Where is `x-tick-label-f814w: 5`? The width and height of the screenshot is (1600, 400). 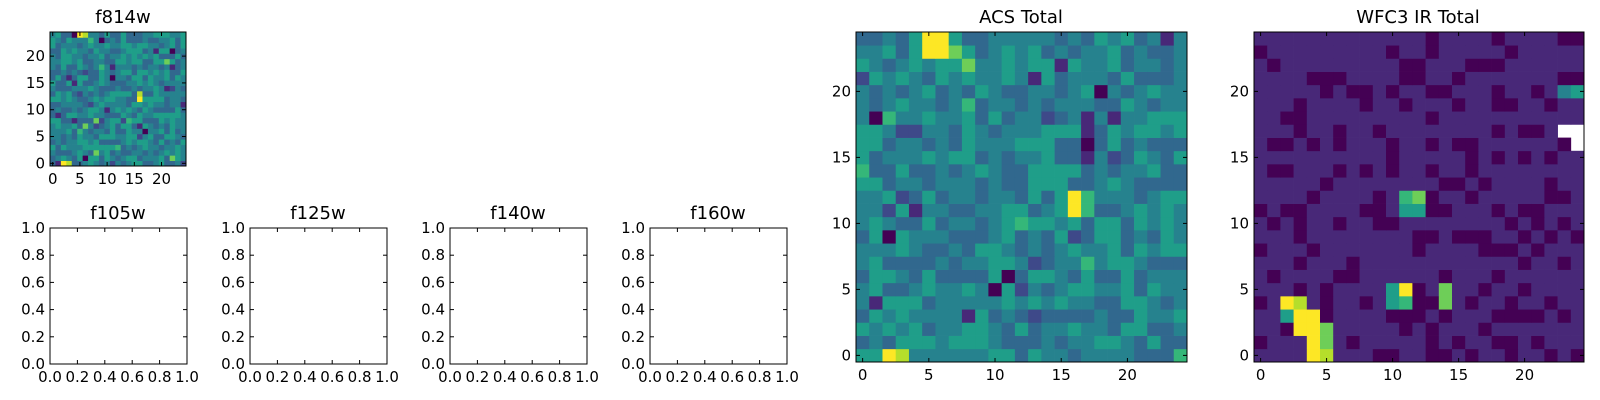
x-tick-label-f814w: 5 is located at coordinates (80, 179).